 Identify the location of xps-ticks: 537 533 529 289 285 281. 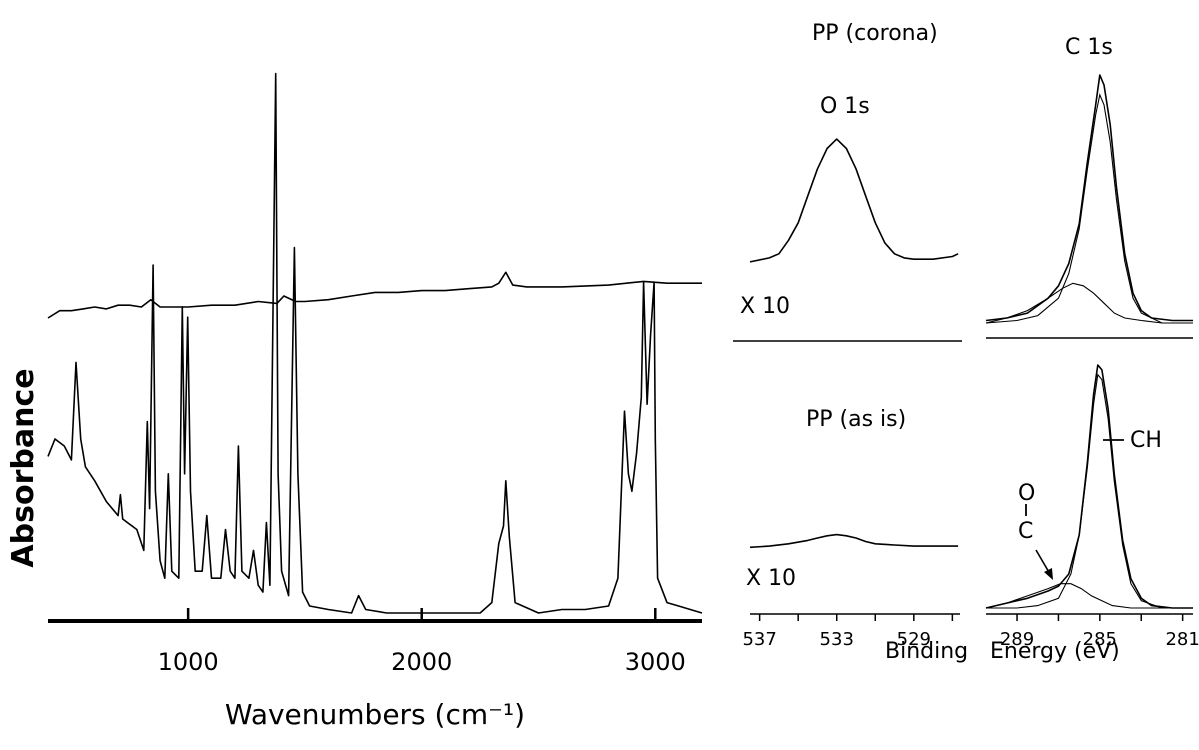
(970, 632).